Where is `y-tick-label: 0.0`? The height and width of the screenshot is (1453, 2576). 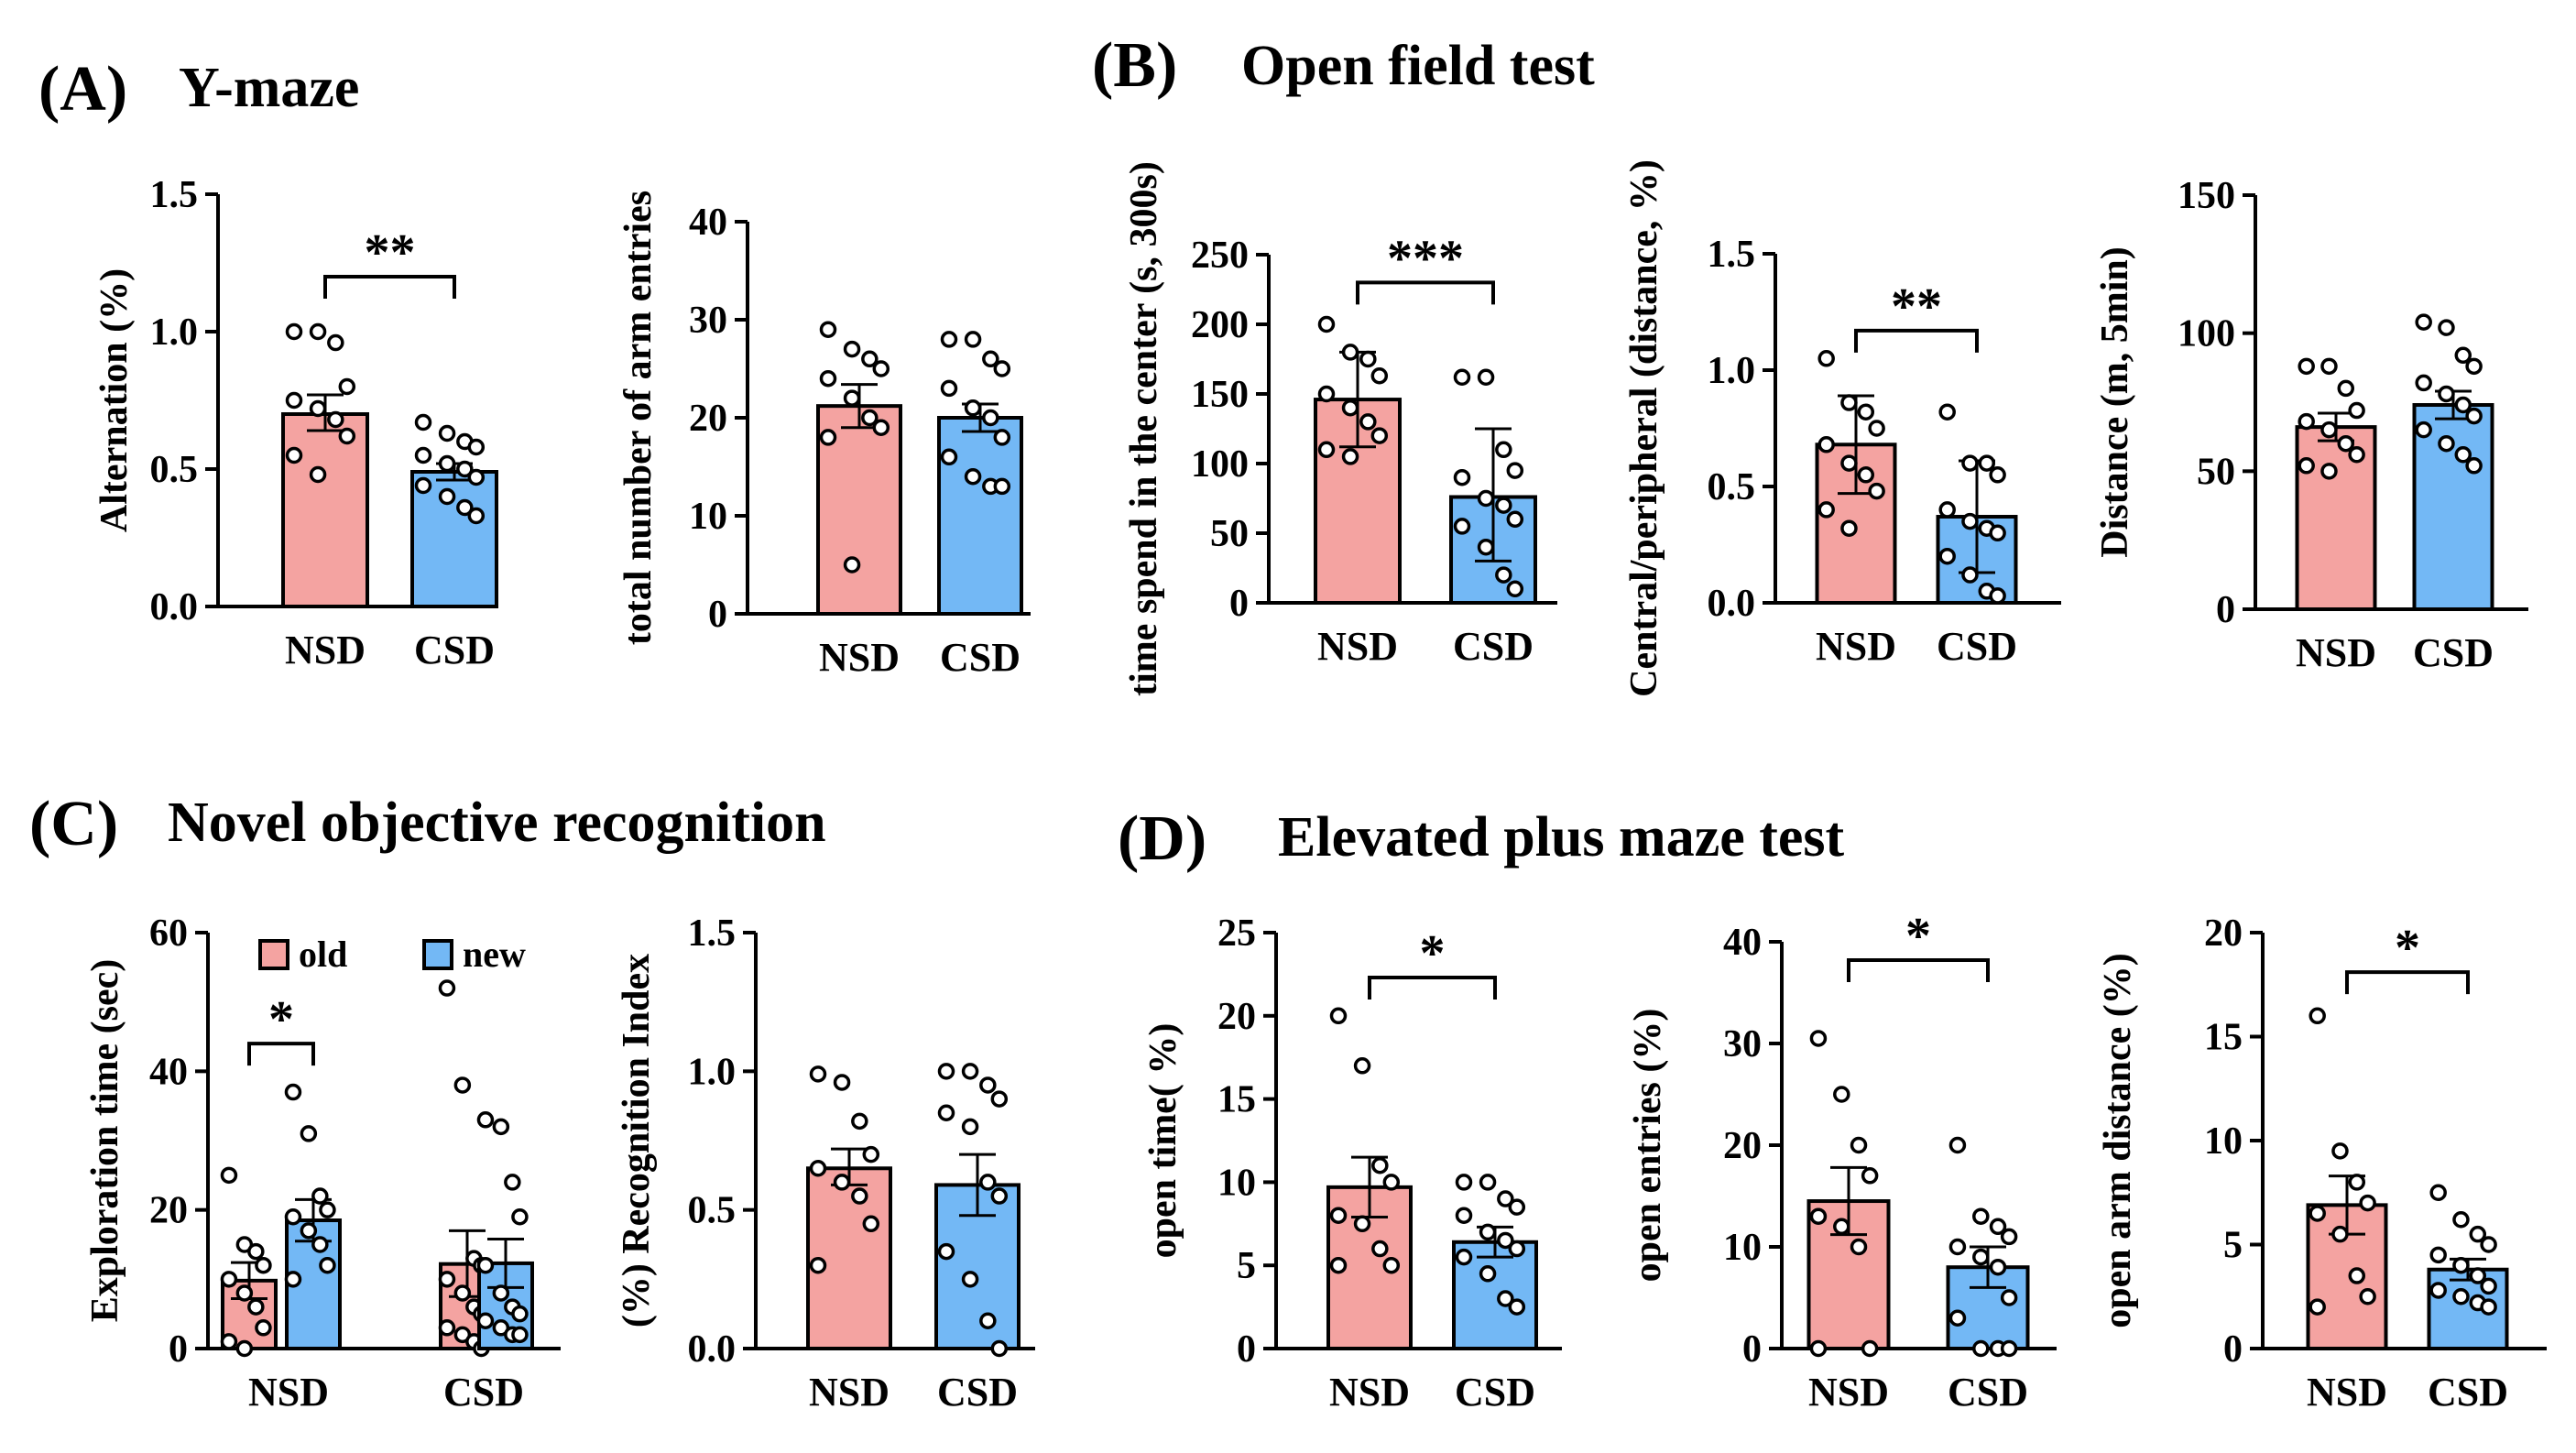 y-tick-label: 0.0 is located at coordinates (713, 1349).